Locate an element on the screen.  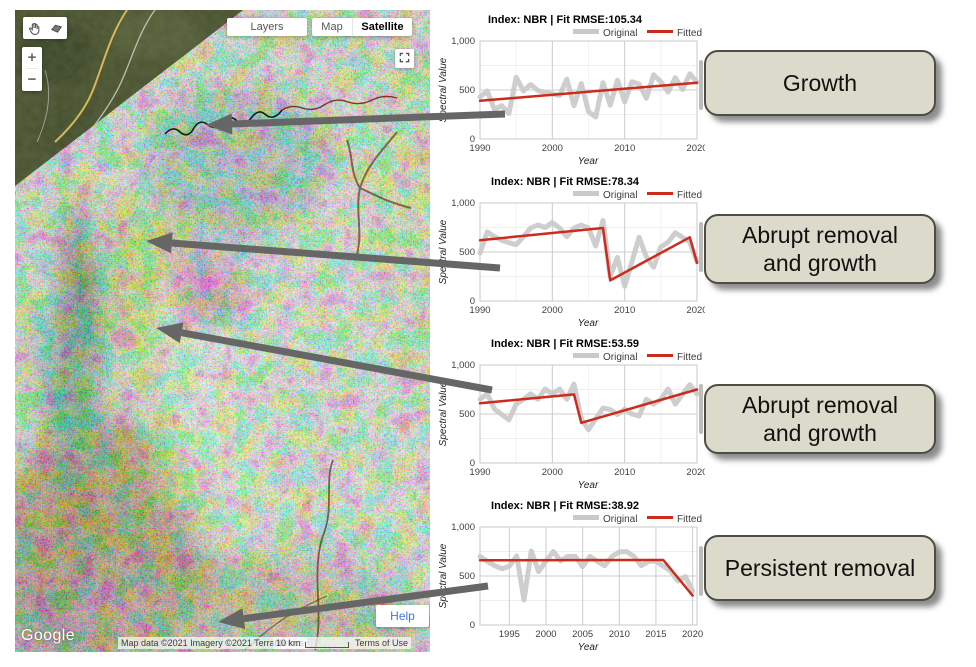
map-type-button: Map is located at coordinates (332, 27).